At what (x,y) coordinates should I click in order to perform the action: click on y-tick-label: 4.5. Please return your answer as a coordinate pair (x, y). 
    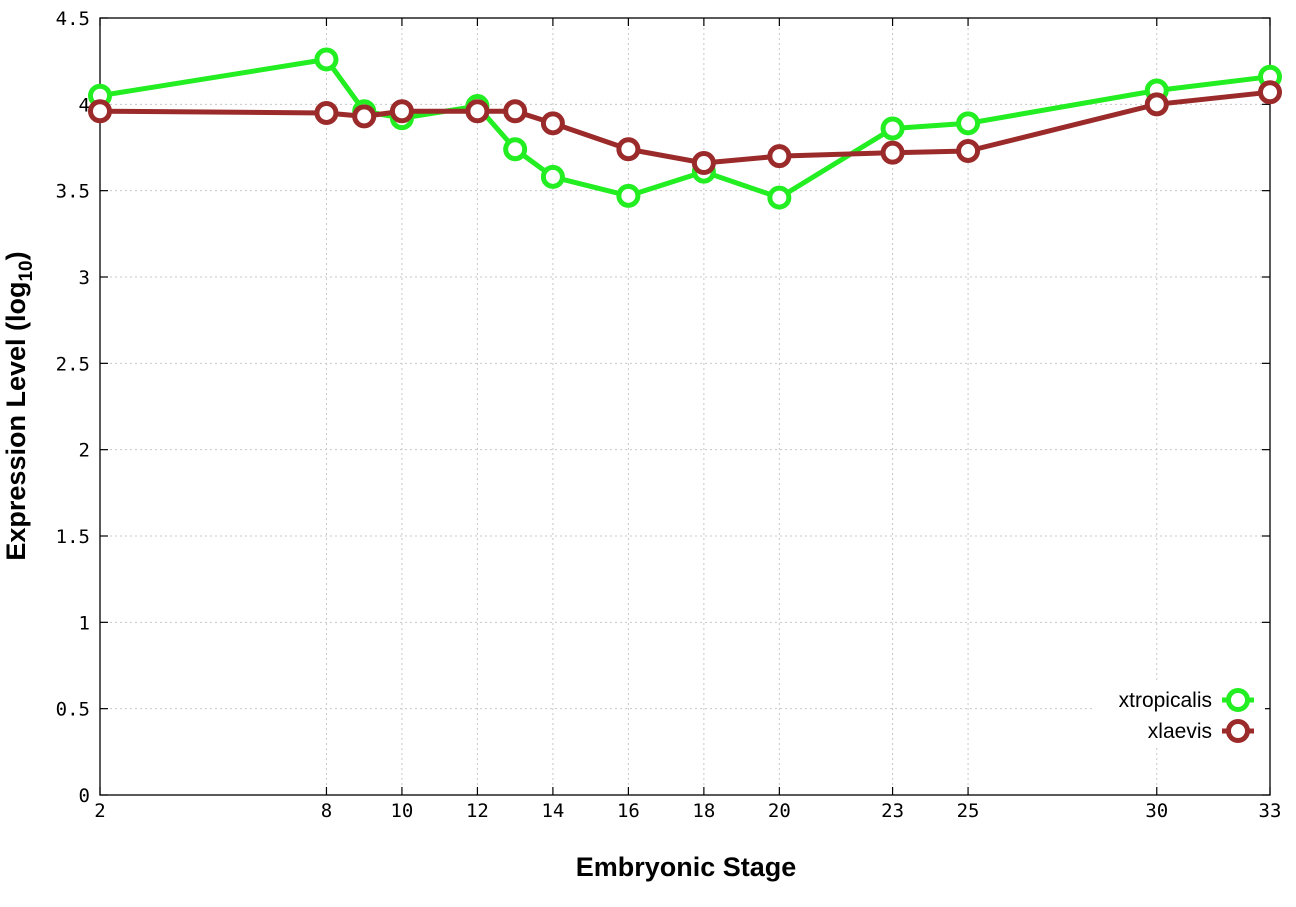
    Looking at the image, I should click on (73, 19).